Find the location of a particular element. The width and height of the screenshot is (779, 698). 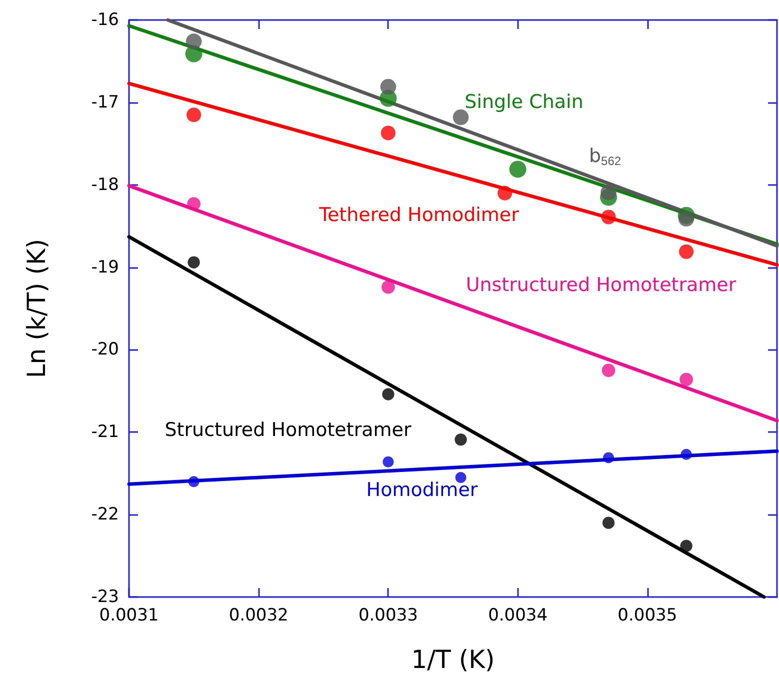

x-tick-label: 0.0035 is located at coordinates (648, 616).